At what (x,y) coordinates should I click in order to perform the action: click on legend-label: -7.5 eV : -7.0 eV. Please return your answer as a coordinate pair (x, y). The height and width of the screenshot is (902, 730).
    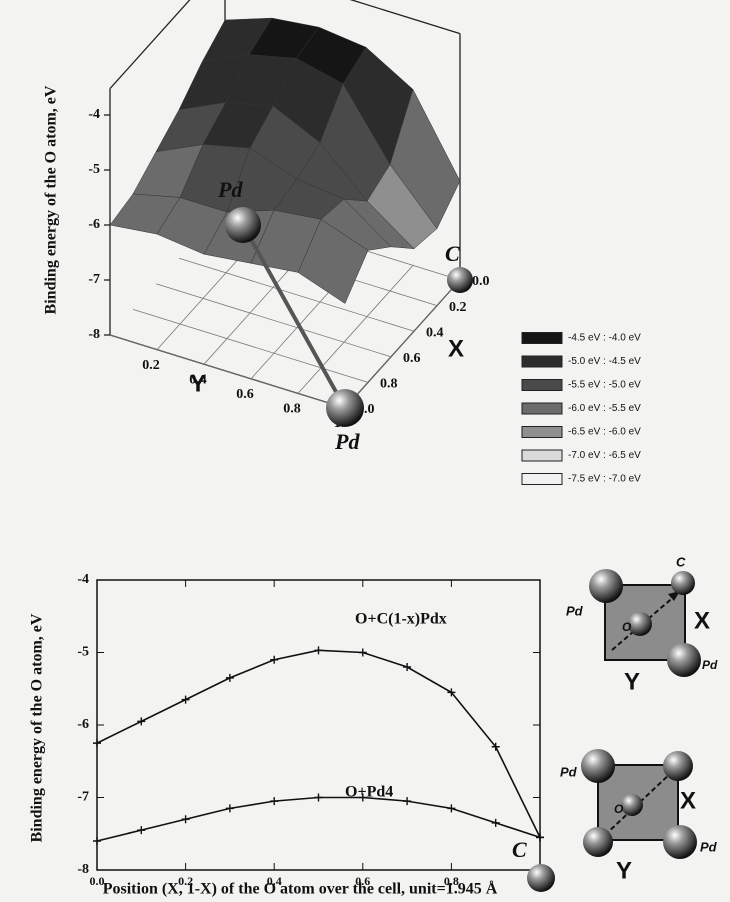
    Looking at the image, I should click on (604, 479).